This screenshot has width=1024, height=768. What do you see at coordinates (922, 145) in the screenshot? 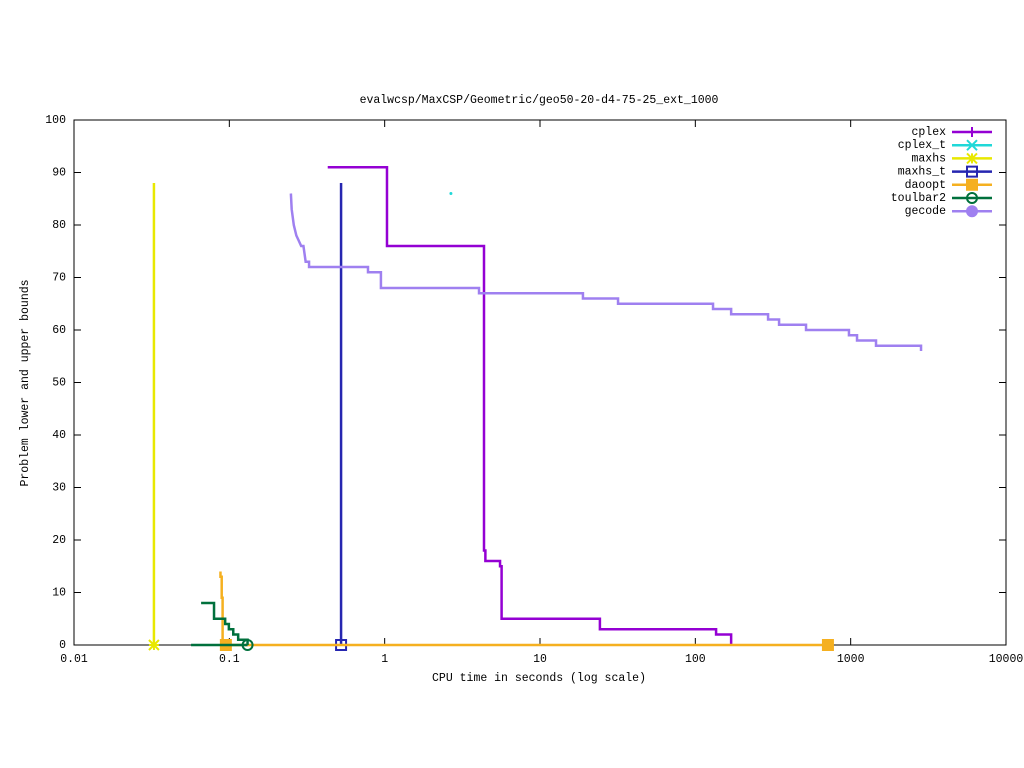
I see `legend-label: cplex_t` at bounding box center [922, 145].